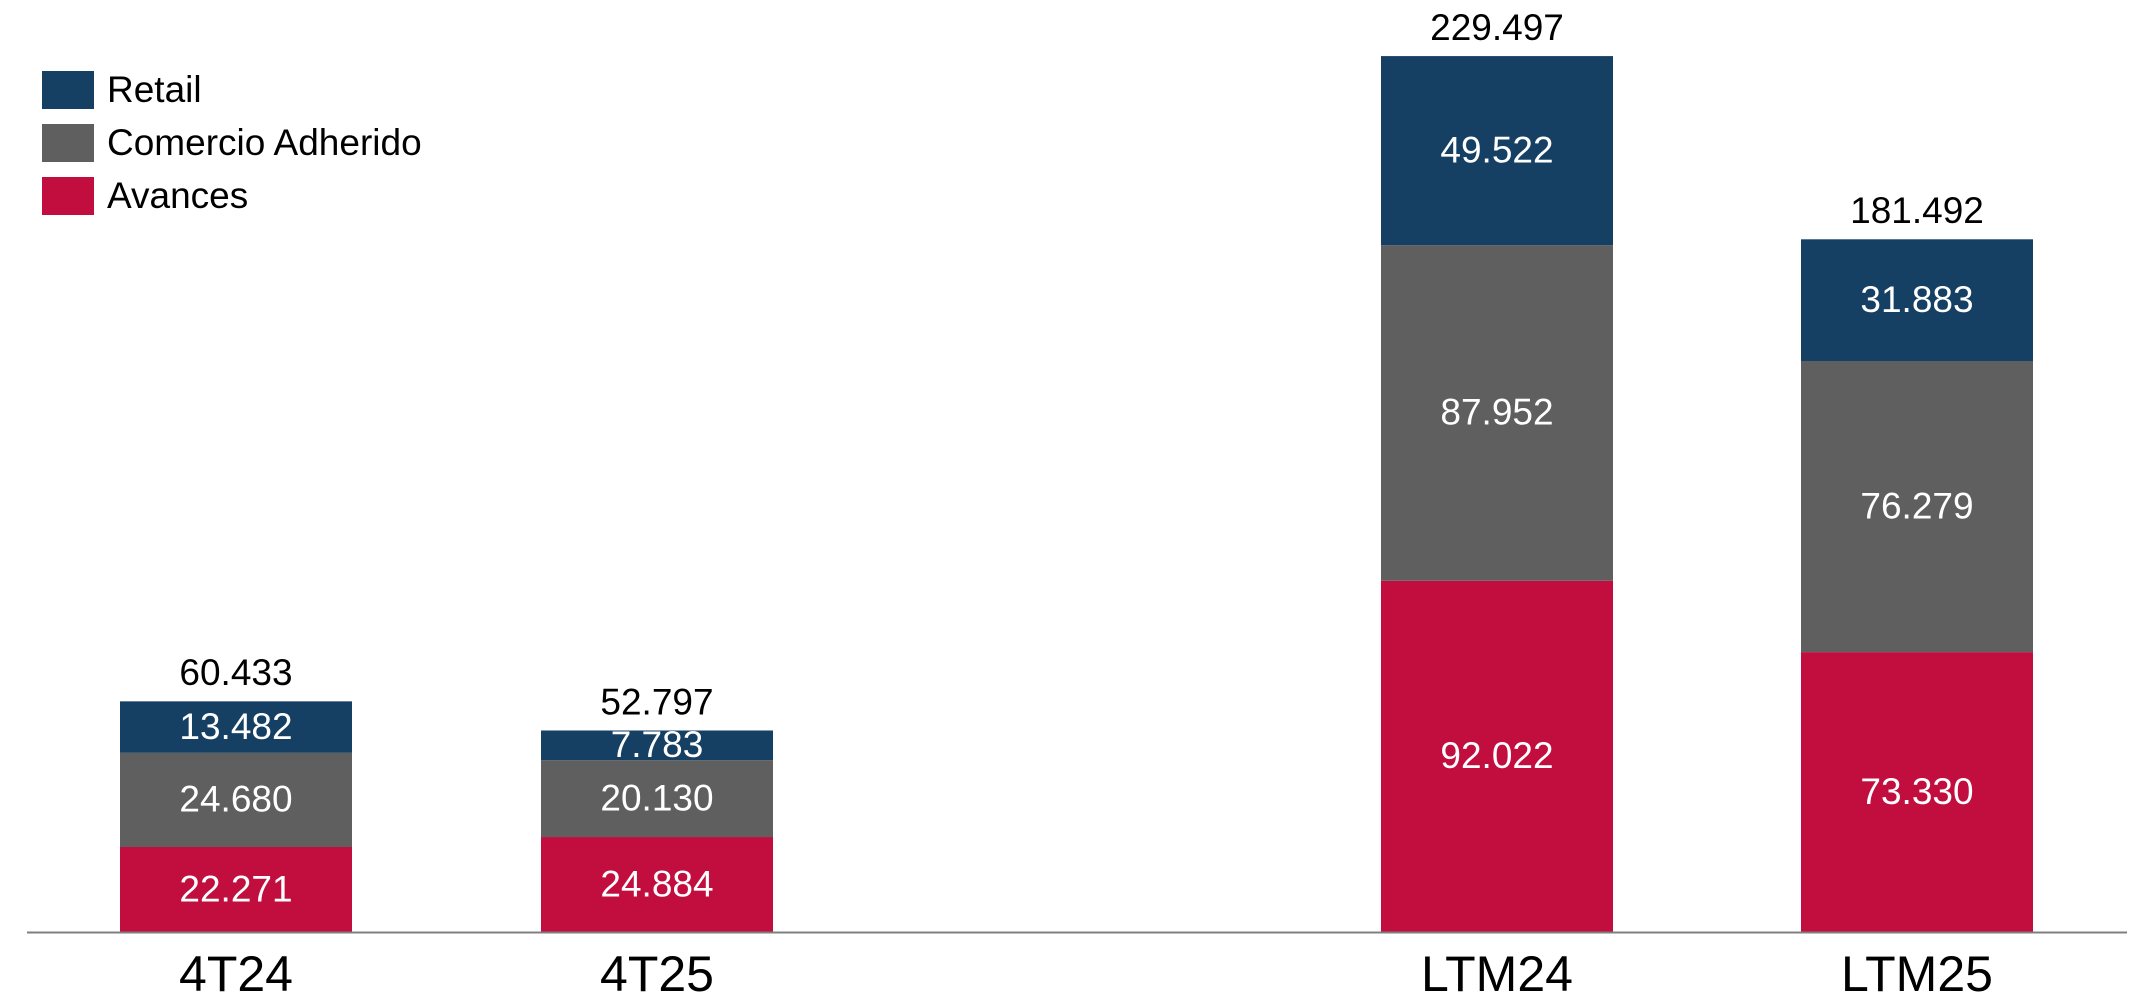 The width and height of the screenshot is (2142, 1006). I want to click on value-label: 22.271, so click(235, 888).